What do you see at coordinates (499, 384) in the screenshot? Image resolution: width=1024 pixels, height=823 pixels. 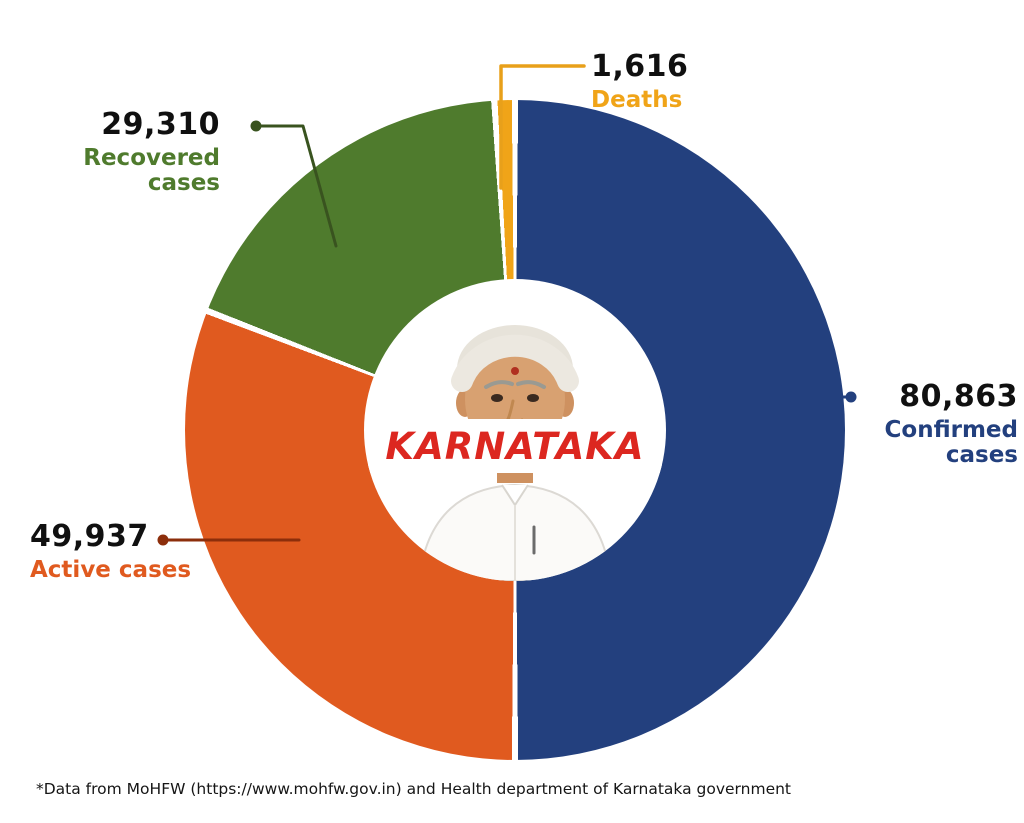 I see `person-eyebrow-left` at bounding box center [499, 384].